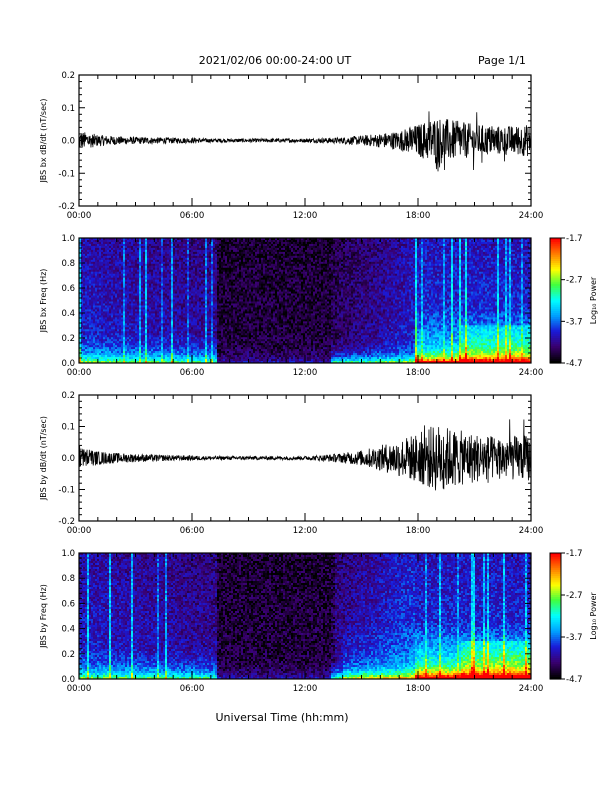 Image resolution: width=612 pixels, height=792 pixels. What do you see at coordinates (502, 60) in the screenshot?
I see `page-indicator: Page 1/1` at bounding box center [502, 60].